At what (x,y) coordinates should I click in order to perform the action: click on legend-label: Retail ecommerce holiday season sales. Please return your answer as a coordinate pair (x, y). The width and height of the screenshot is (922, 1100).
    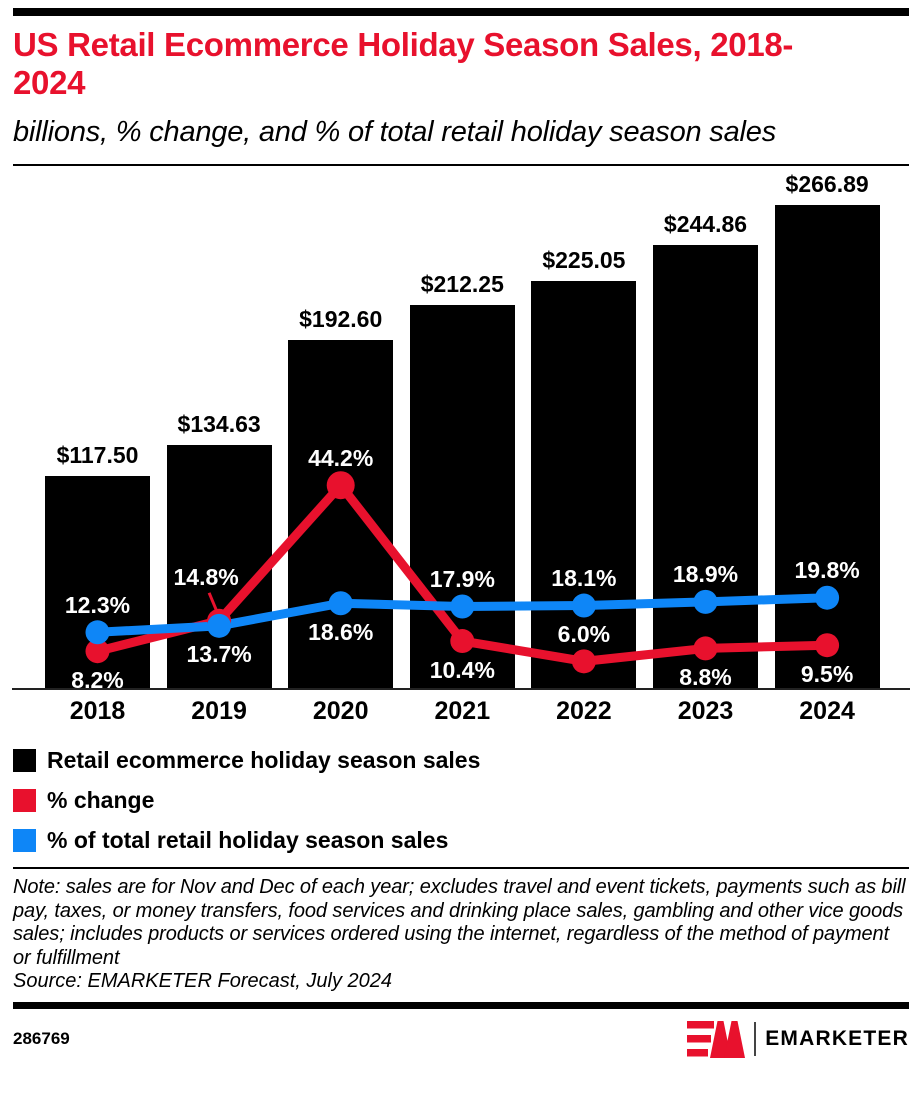
    Looking at the image, I should click on (264, 760).